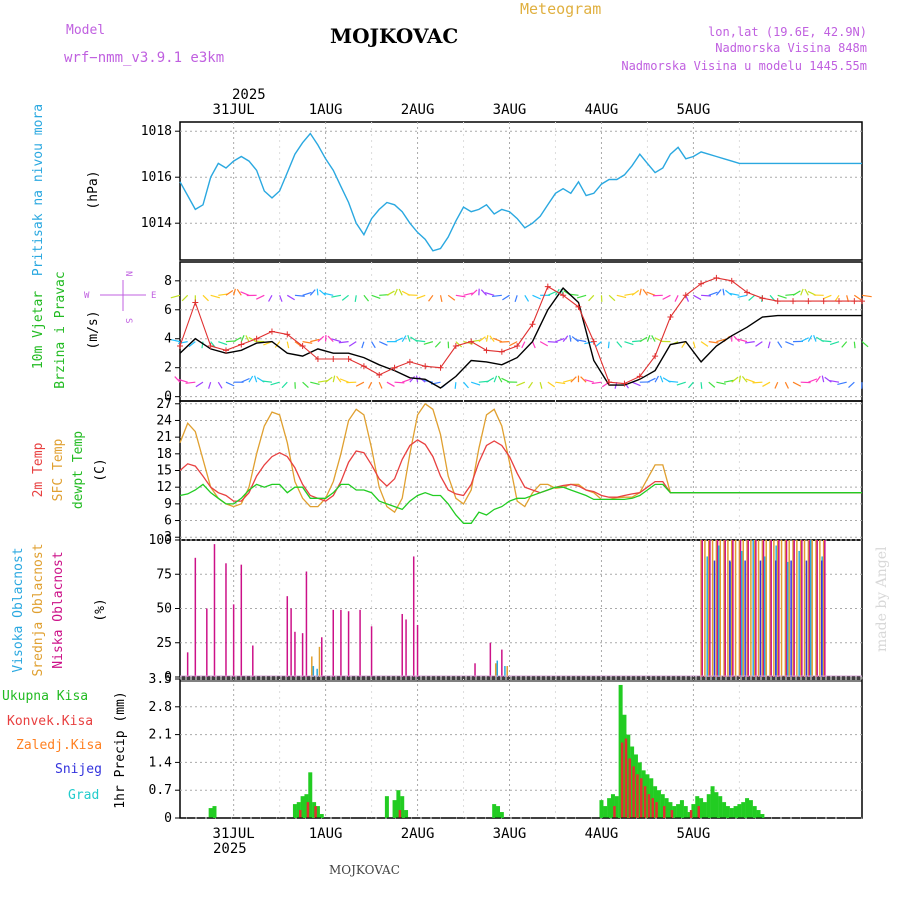 The height and width of the screenshot is (905, 900). Describe the element at coordinates (144, 58) in the screenshot. I see `model-name: wrf−nmm_v3.9.1 e3km` at that location.